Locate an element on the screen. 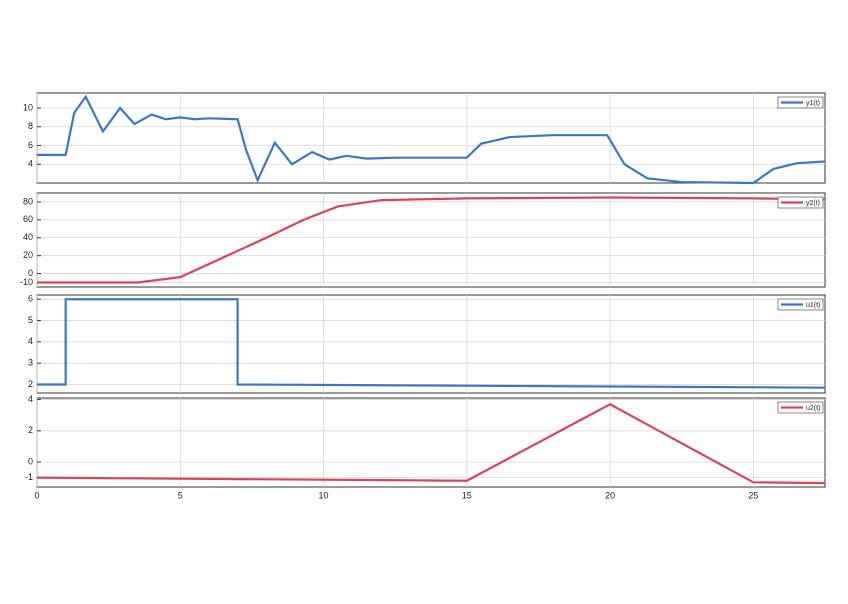 The height and width of the screenshot is (604, 848). x-tick-label: 15 is located at coordinates (467, 495).